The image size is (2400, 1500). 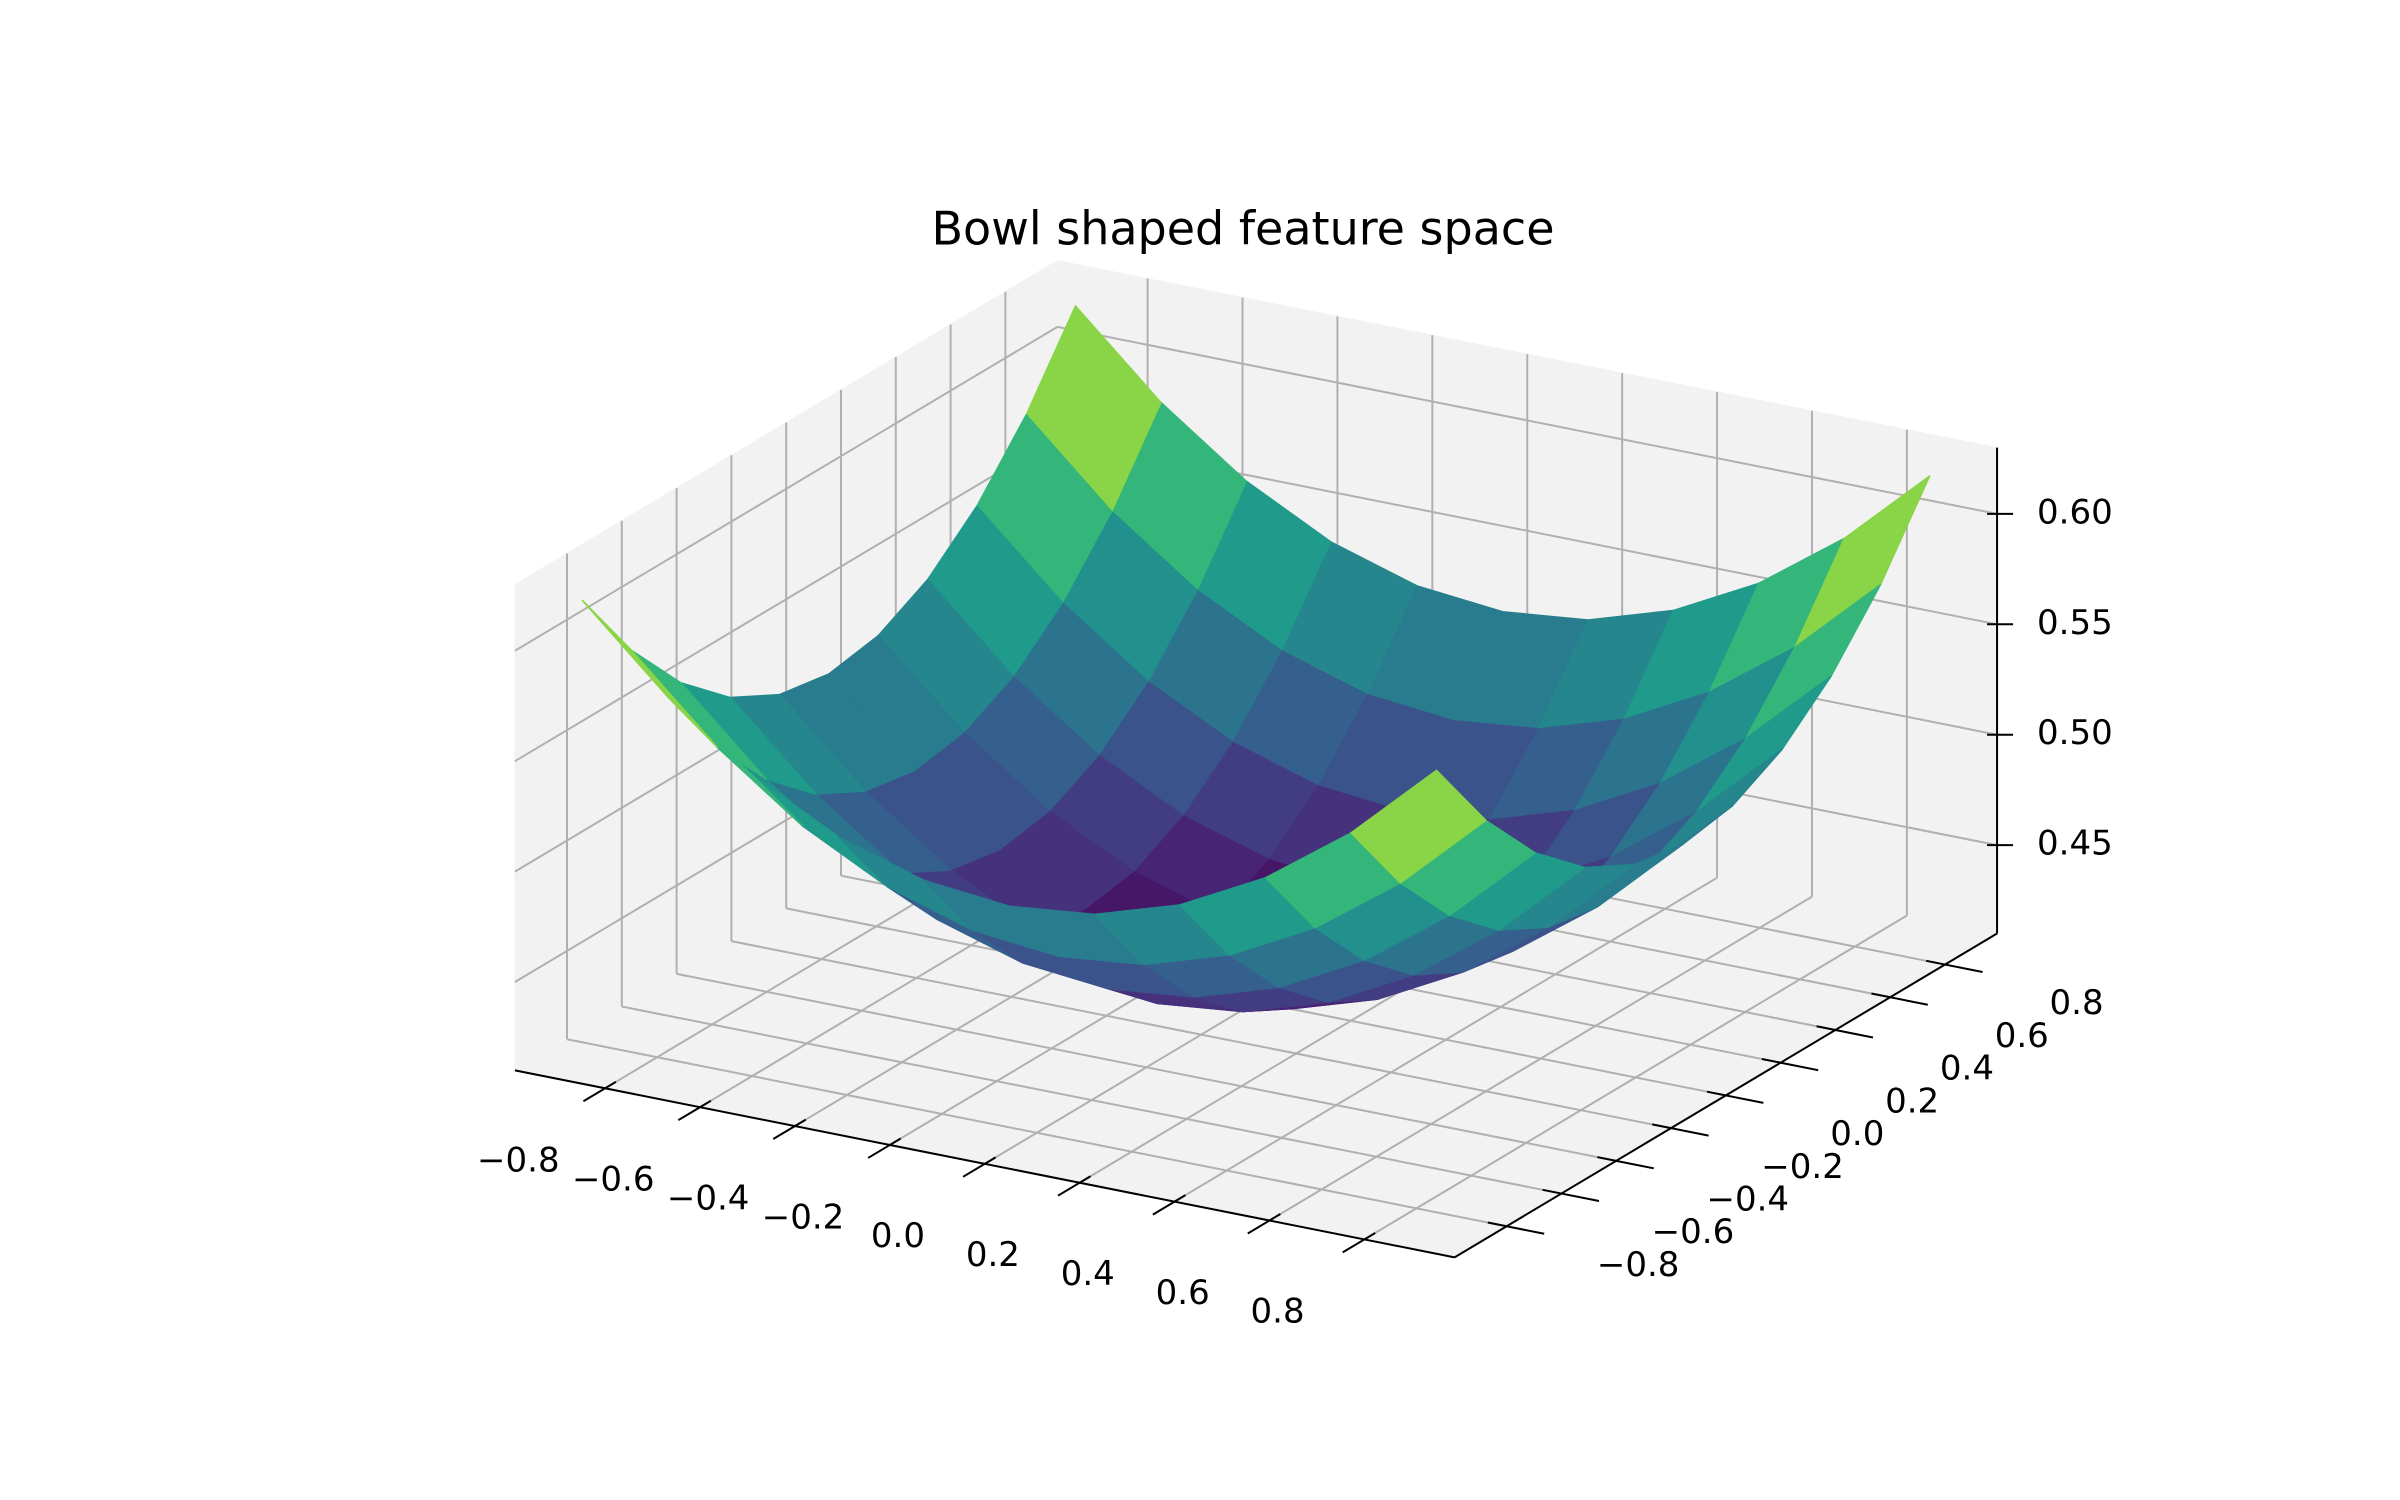 What do you see at coordinates (518, 1161) in the screenshot?
I see `x-tick-label: −0.8` at bounding box center [518, 1161].